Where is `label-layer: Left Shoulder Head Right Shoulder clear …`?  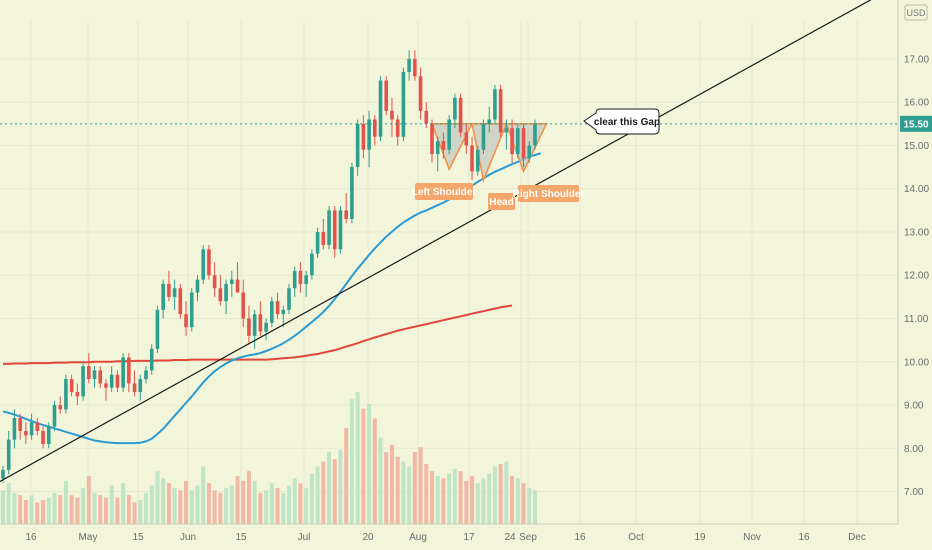 label-layer: Left Shoulder Head Right Shoulder clear … is located at coordinates (536, 159).